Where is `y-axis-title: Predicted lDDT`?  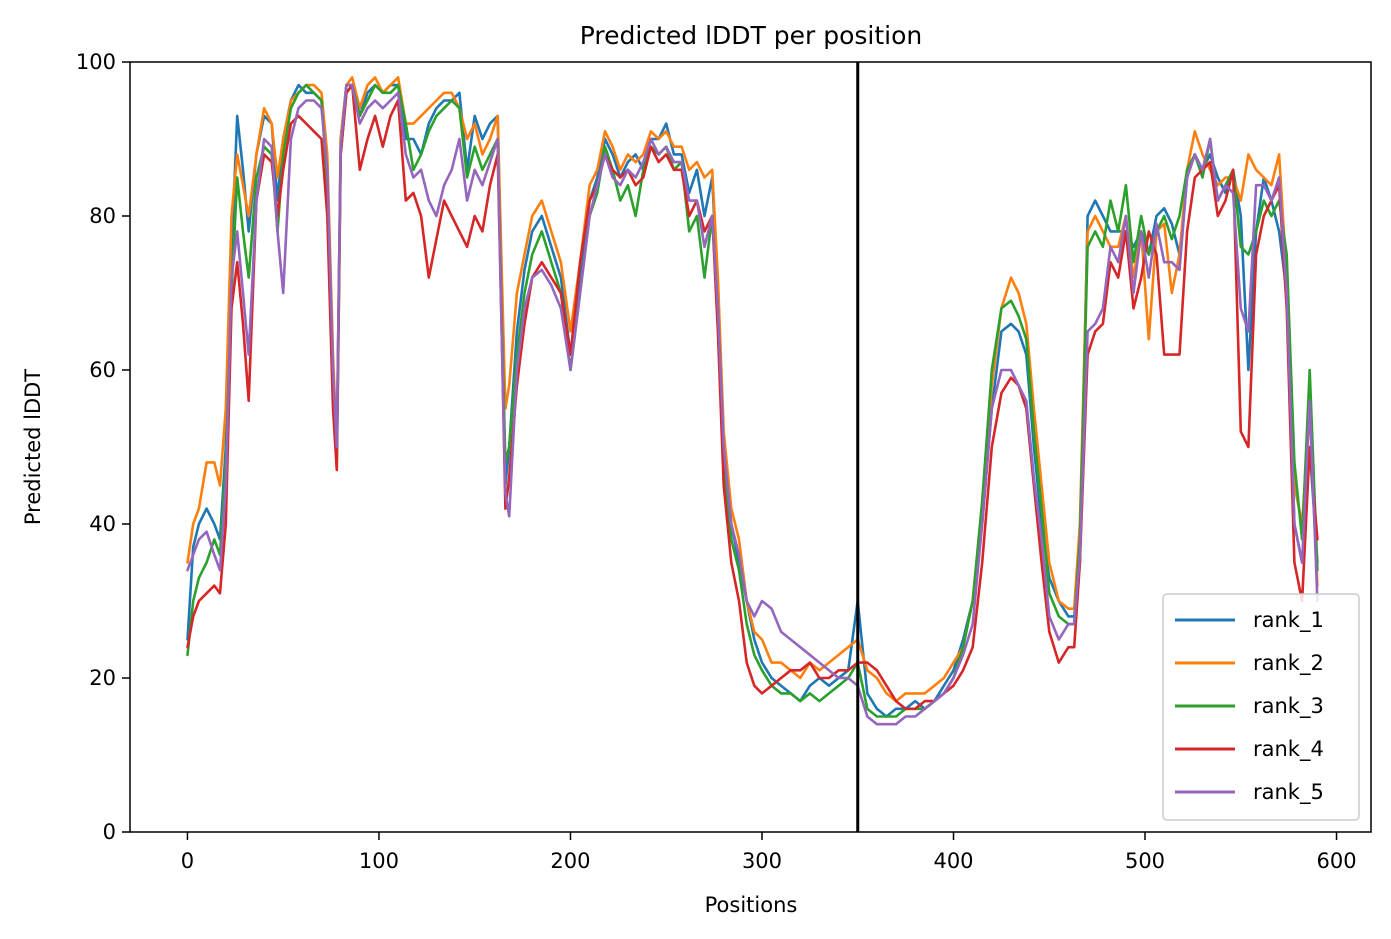 y-axis-title: Predicted lDDT is located at coordinates (33, 447).